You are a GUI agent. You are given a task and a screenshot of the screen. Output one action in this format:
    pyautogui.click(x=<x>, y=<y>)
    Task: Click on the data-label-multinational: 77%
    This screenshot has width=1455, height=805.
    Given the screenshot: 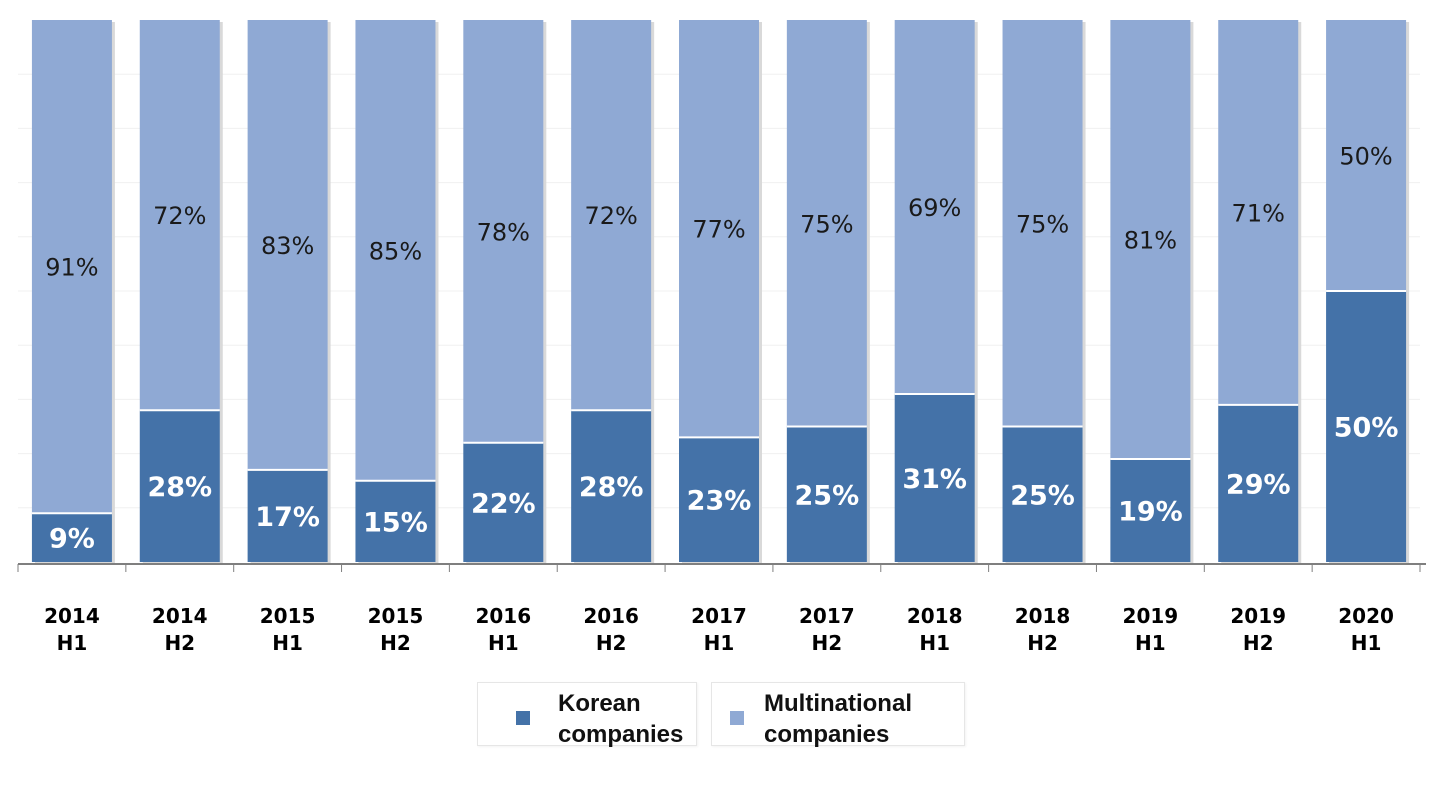 What is the action you would take?
    pyautogui.click(x=718, y=230)
    